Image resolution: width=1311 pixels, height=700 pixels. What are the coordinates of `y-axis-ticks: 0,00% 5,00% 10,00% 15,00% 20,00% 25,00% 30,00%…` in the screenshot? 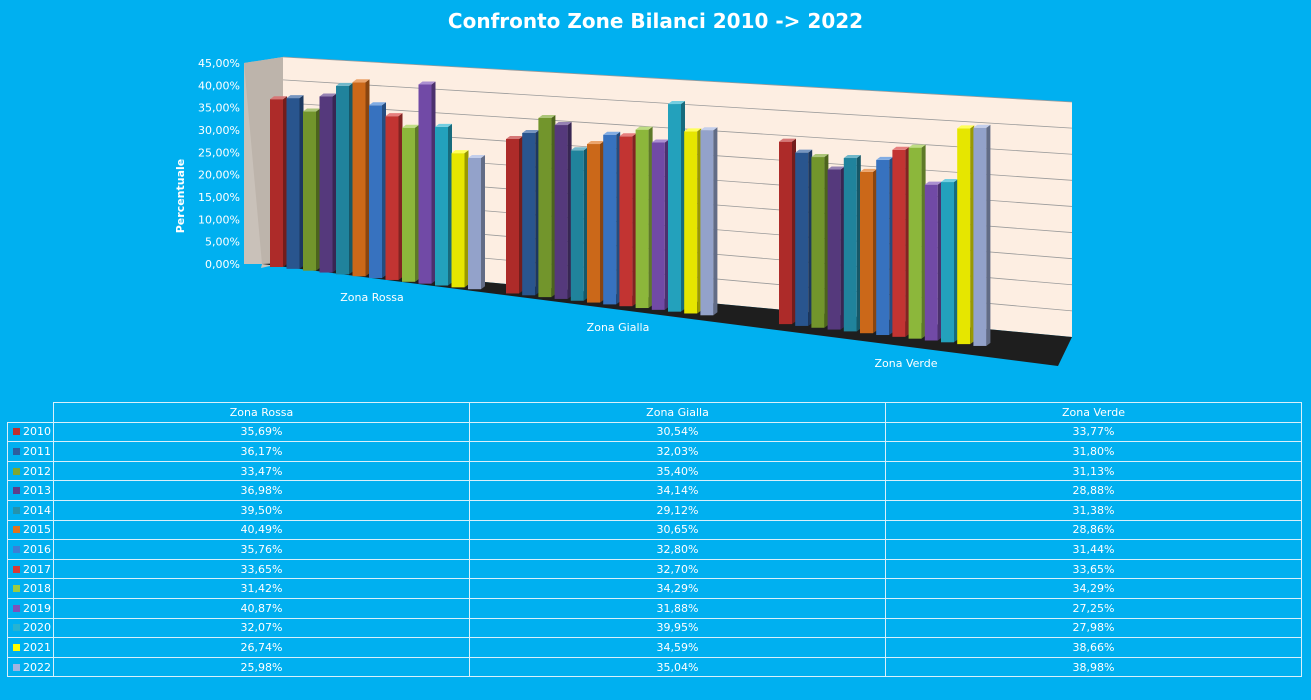 It's located at (219, 164).